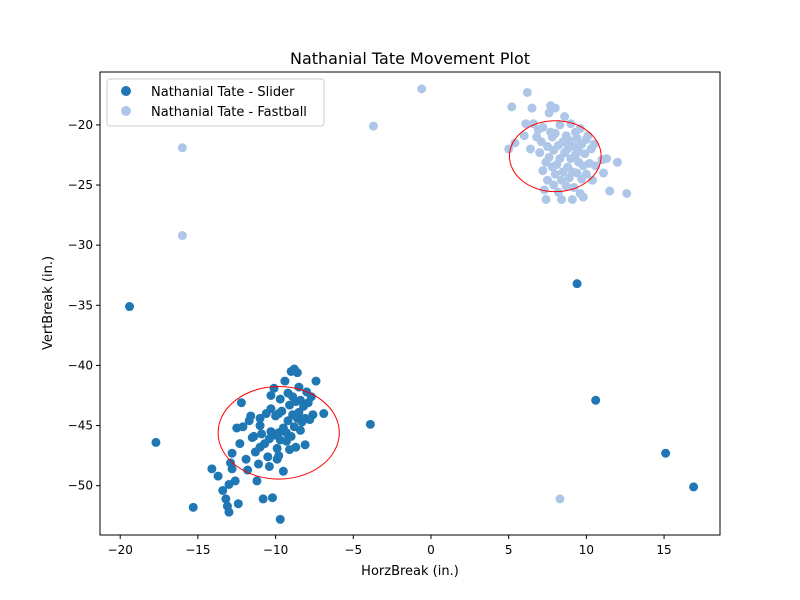 The image size is (800, 600). I want to click on legend-marker-fastball, so click(126, 111).